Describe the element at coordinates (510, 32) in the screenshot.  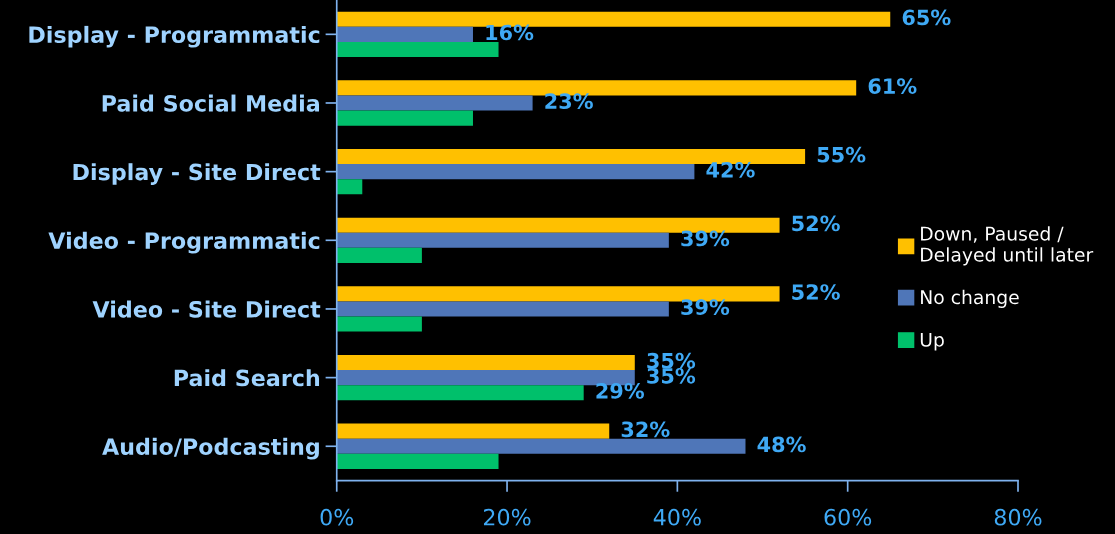
I see `data-label: 16%` at that location.